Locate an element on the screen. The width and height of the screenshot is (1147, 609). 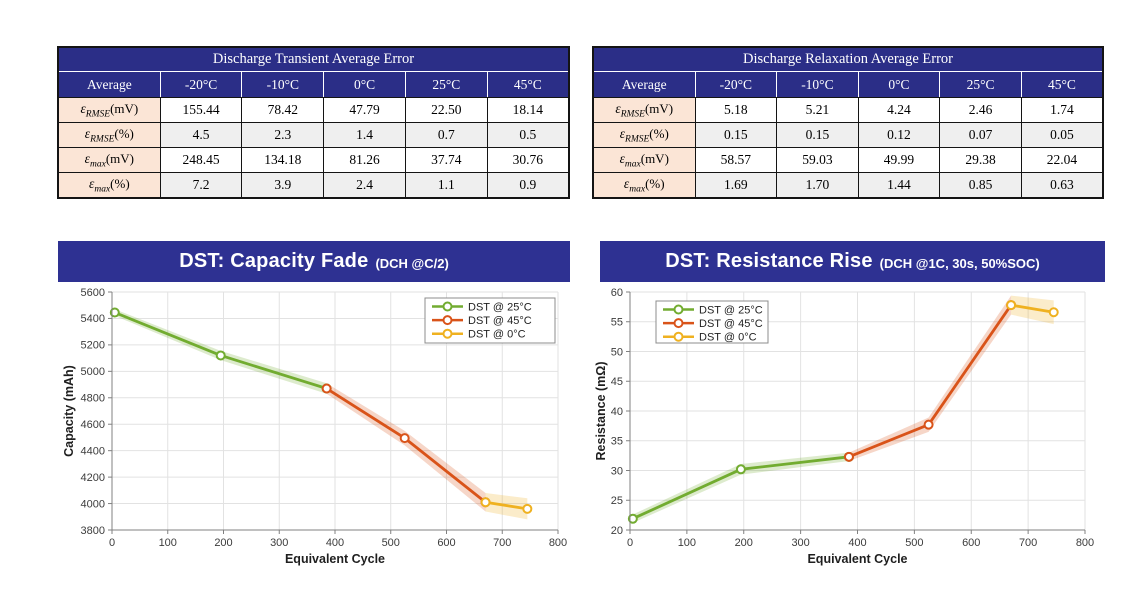
x-tick-label: 200 is located at coordinates (223, 543).